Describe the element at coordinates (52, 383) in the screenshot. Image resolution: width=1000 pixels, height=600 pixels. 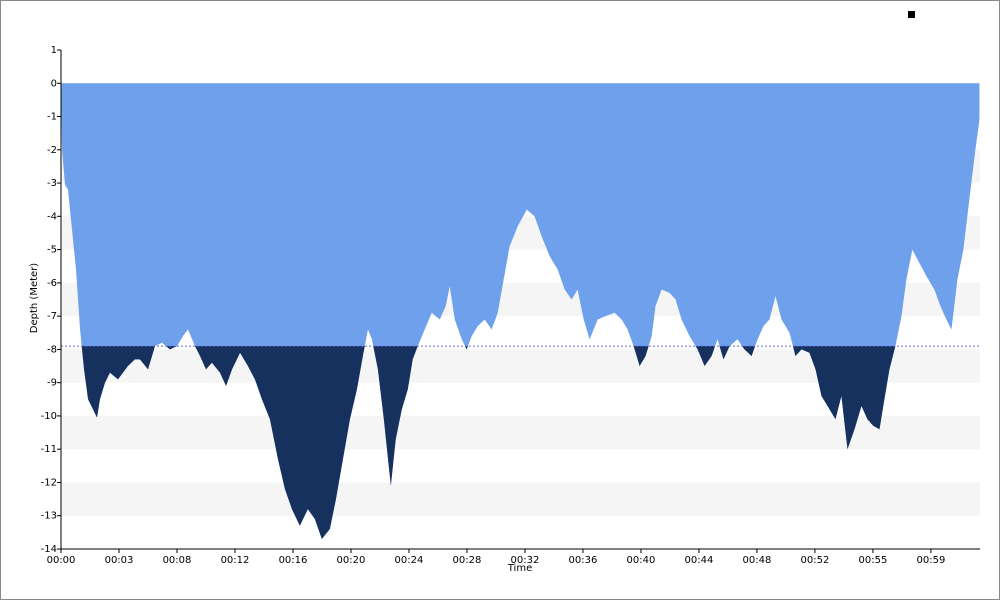
I see `y-tick-label: -9` at that location.